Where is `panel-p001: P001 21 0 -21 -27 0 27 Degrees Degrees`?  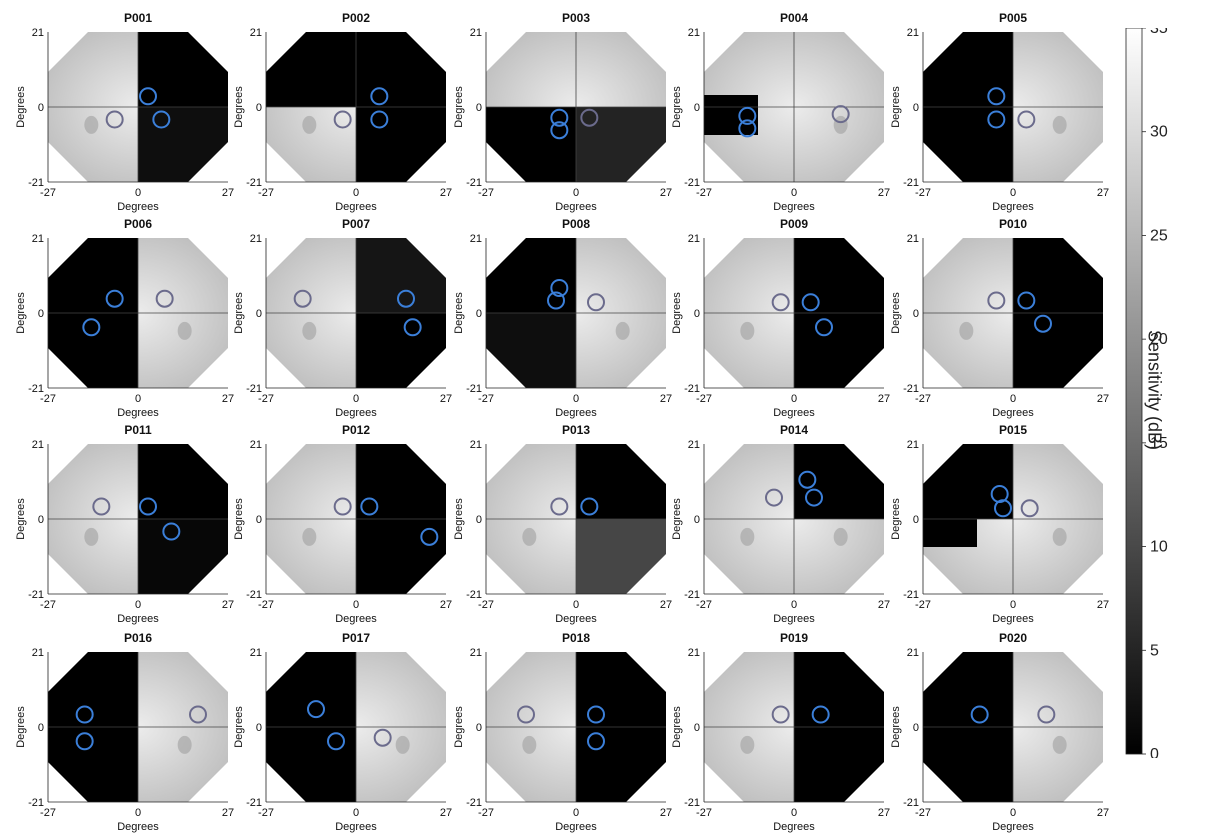 panel-p001: P001 21 0 -21 -27 0 27 Degrees Degrees is located at coordinates (125, 112).